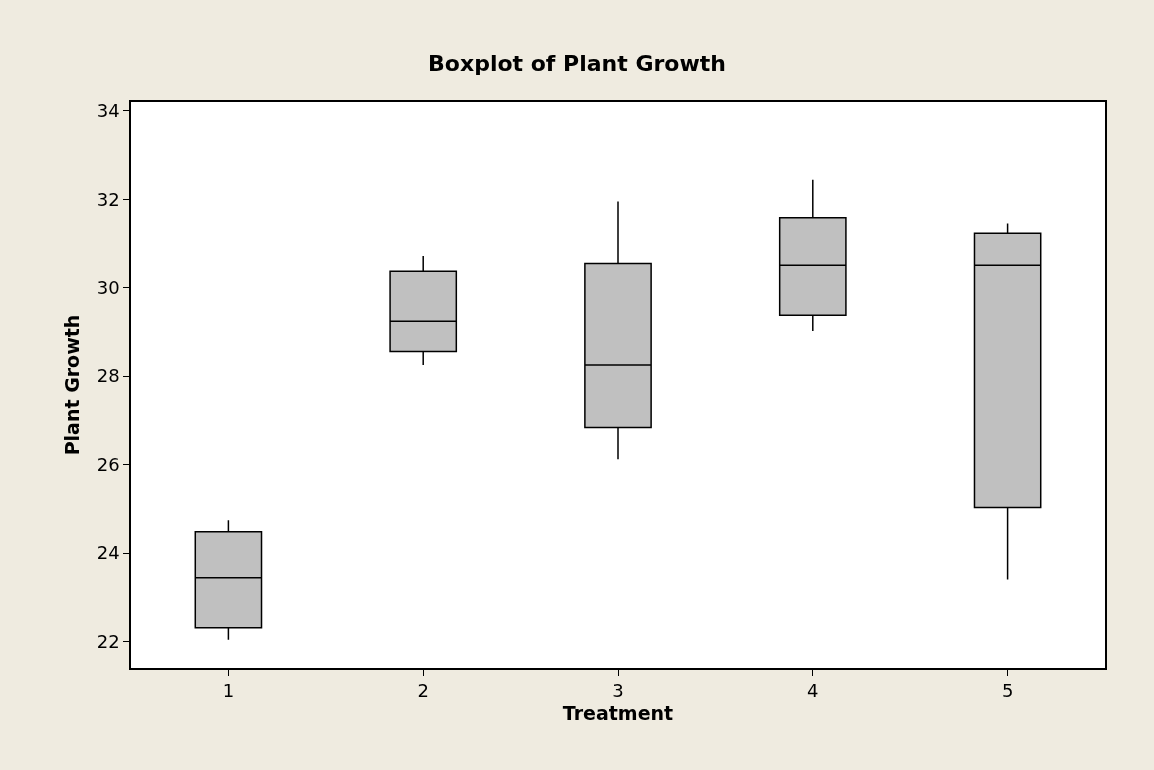 This screenshot has width=1154, height=770. What do you see at coordinates (108, 111) in the screenshot?
I see `y-tick-label: 34` at bounding box center [108, 111].